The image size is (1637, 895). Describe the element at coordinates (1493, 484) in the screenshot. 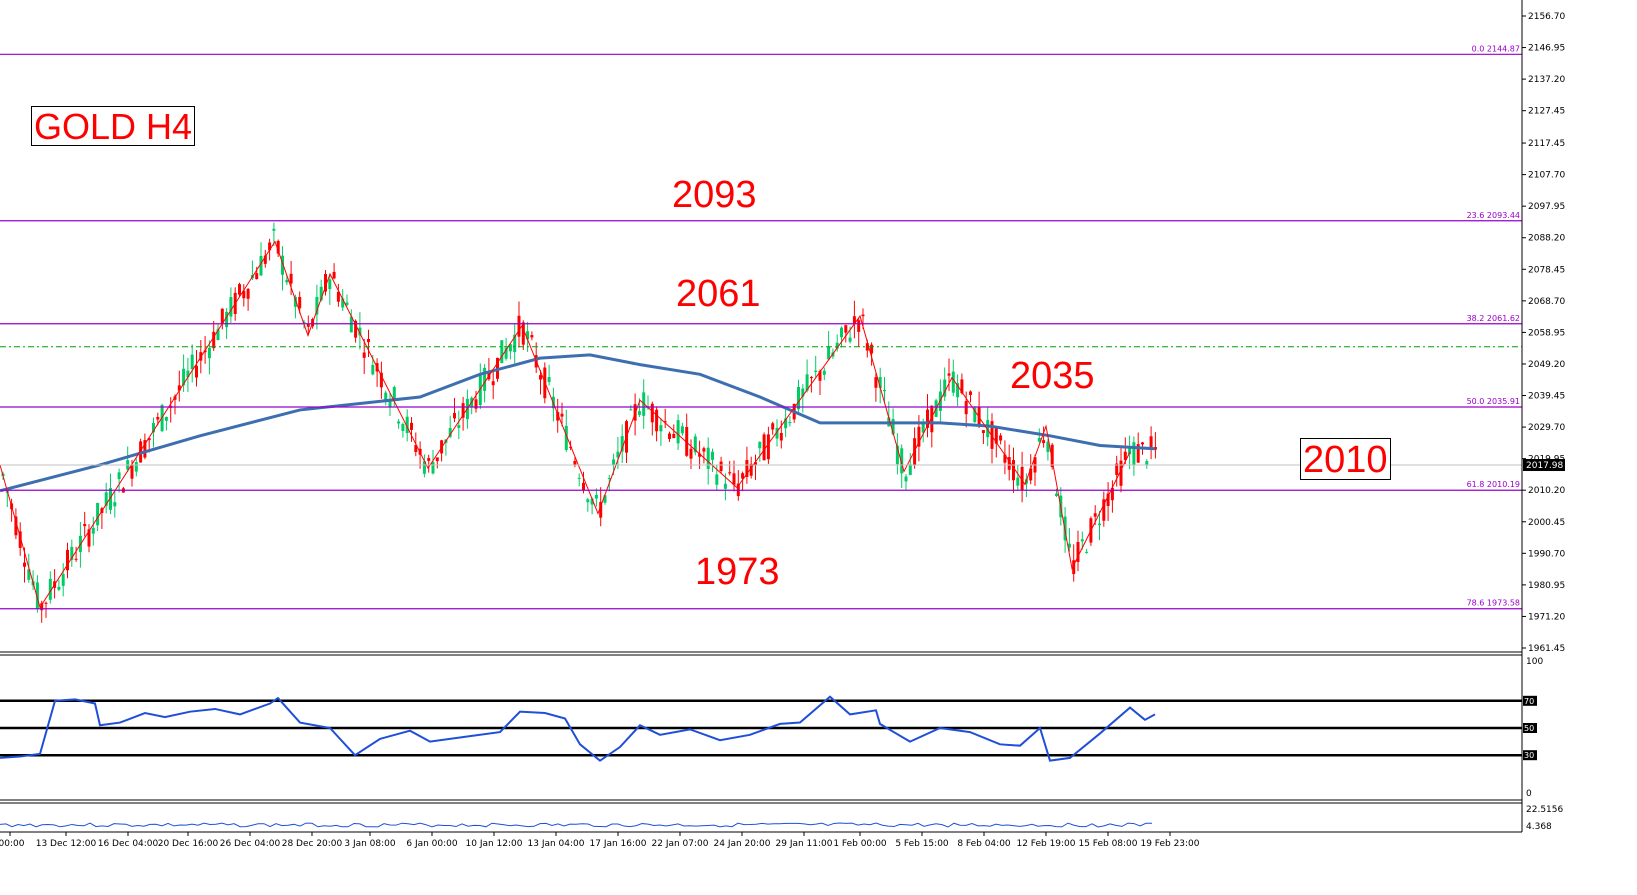

I see `fib-level-label: 61.8 2010.19` at that location.